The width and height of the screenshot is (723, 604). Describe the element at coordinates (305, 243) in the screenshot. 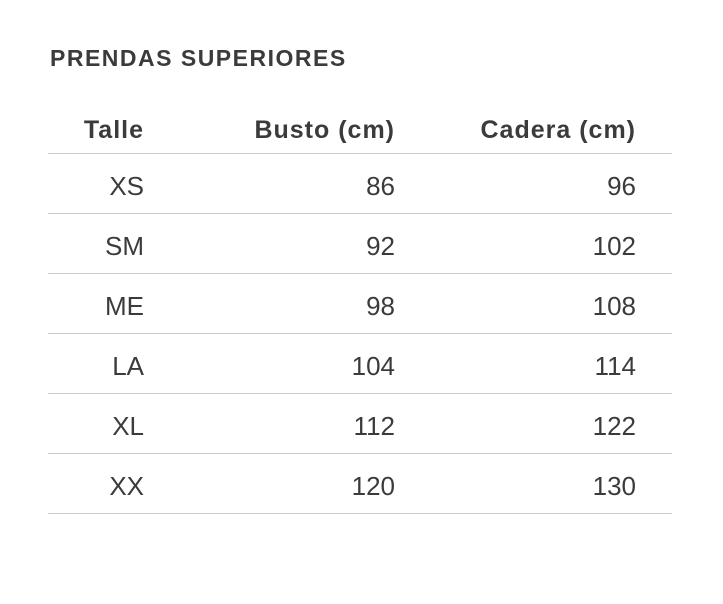

I see `busto-cell: 92` at that location.